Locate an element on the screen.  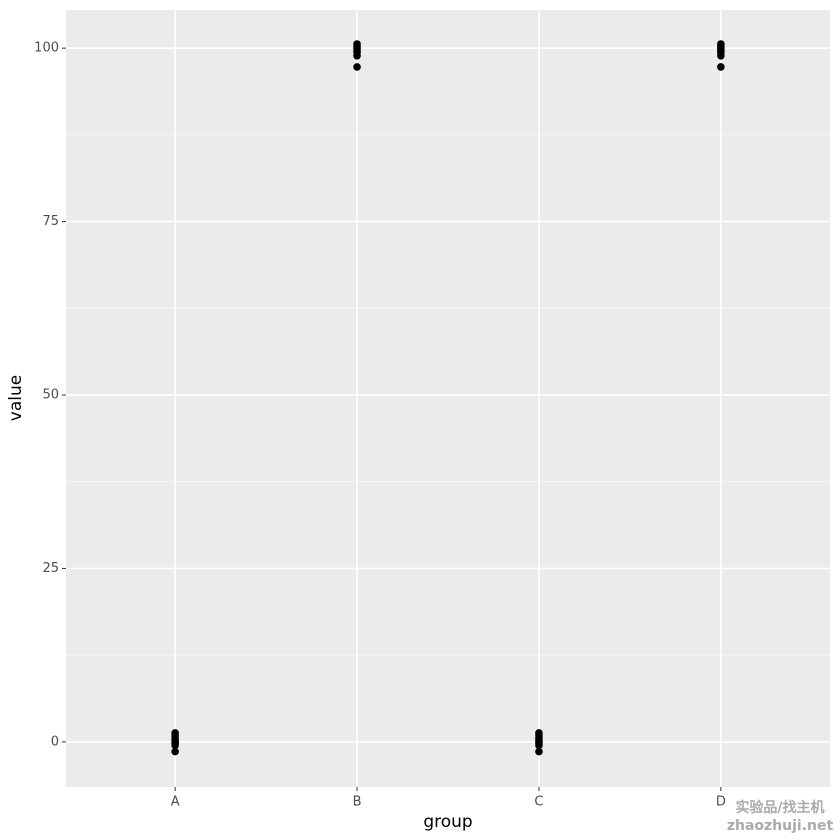
x-tick-label: A is located at coordinates (175, 802).